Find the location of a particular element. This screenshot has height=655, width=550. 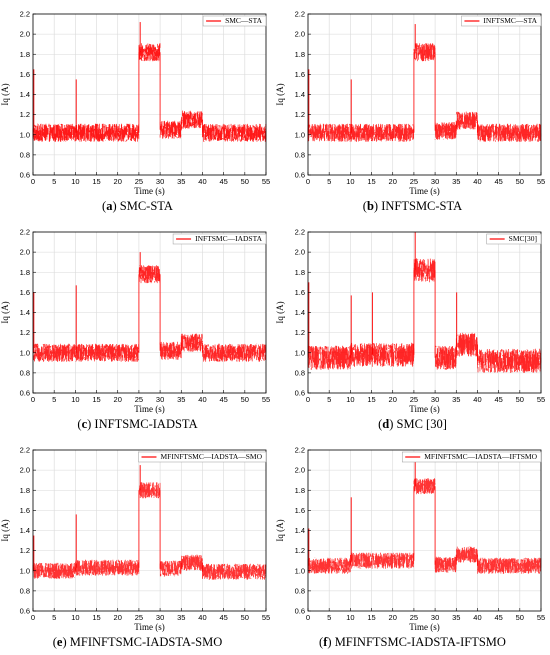

caption-label-e: (e) is located at coordinates (59, 642).